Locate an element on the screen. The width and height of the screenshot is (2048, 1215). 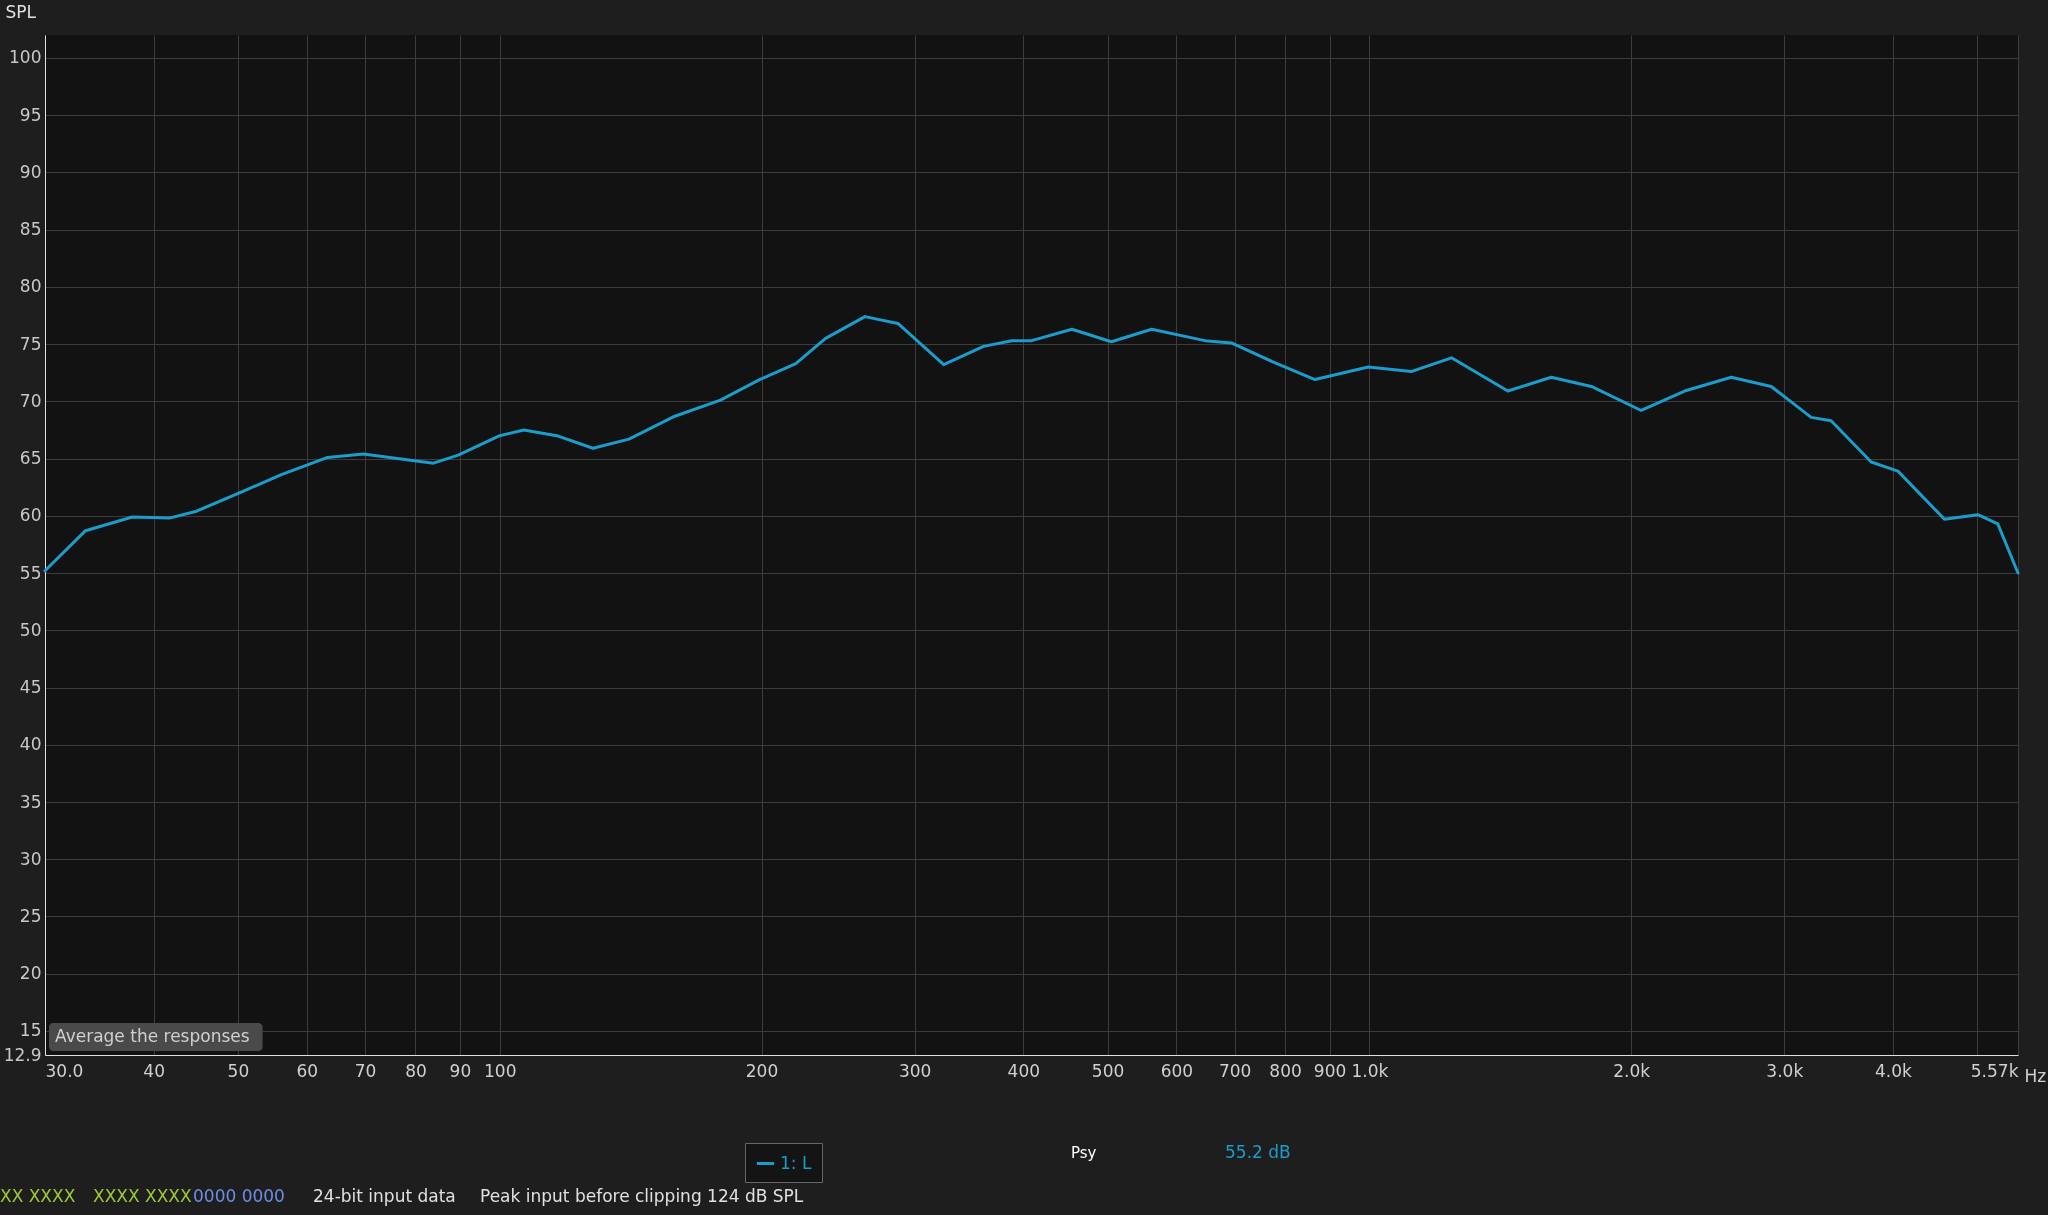
annotation: Average the responses is located at coordinates (152, 1036).